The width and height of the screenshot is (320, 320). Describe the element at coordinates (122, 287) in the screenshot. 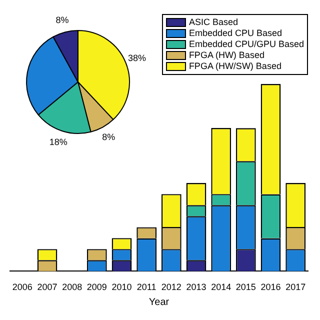

I see `x-tick-label: 2010` at that location.